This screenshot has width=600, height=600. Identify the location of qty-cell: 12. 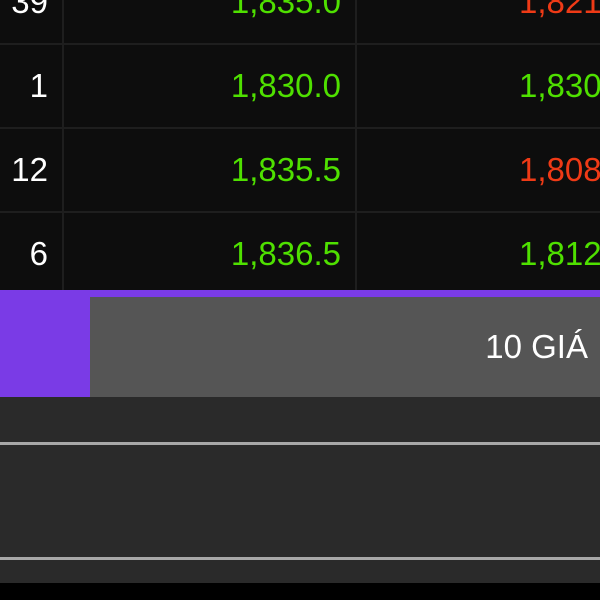
(29, 169).